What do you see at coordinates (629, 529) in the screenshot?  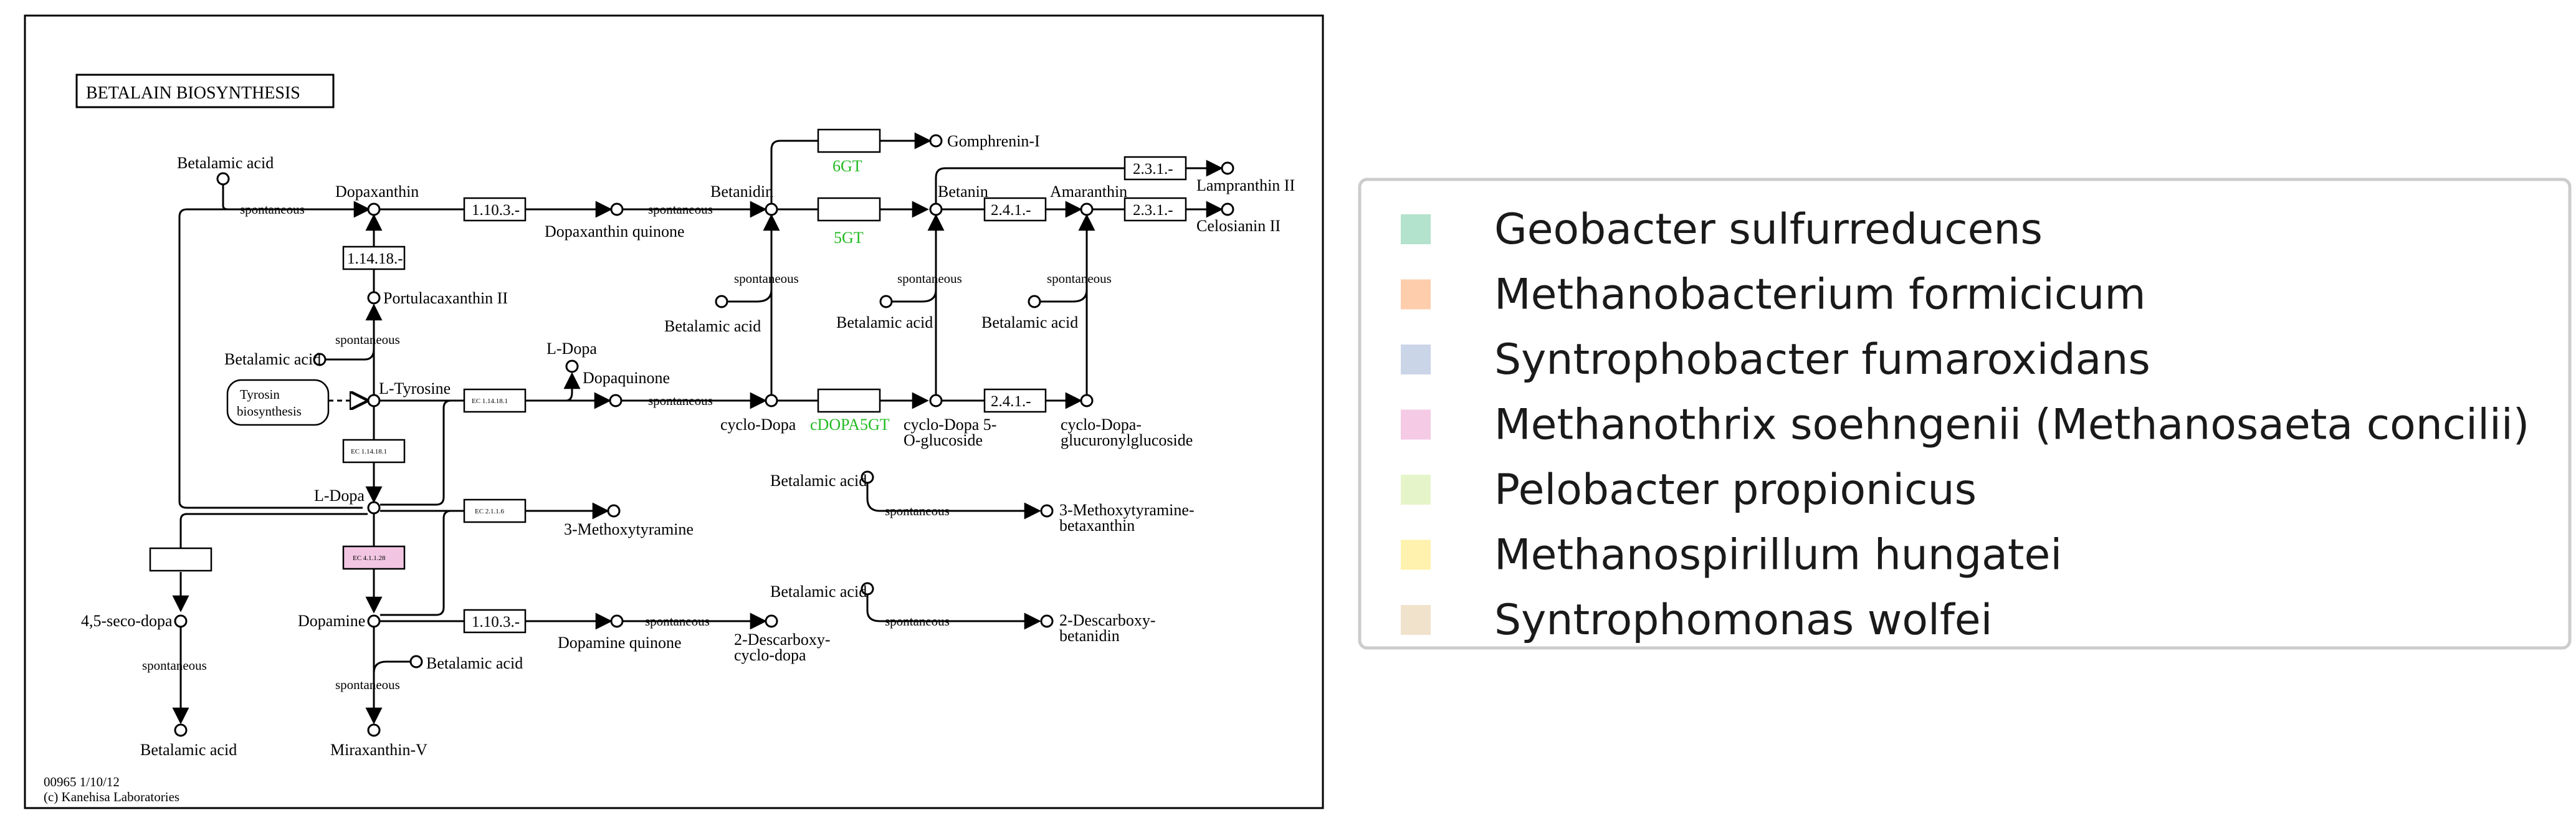 I see `compound-label: 3-Methoxytyramine` at bounding box center [629, 529].